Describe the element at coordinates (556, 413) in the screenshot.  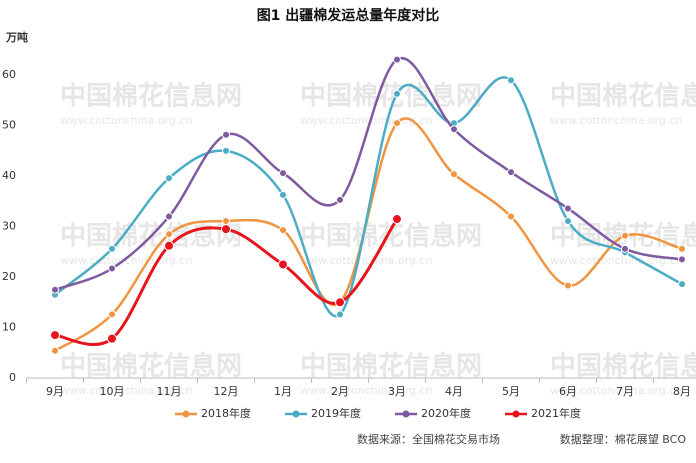
I see `legend-label: 2021年度` at that location.